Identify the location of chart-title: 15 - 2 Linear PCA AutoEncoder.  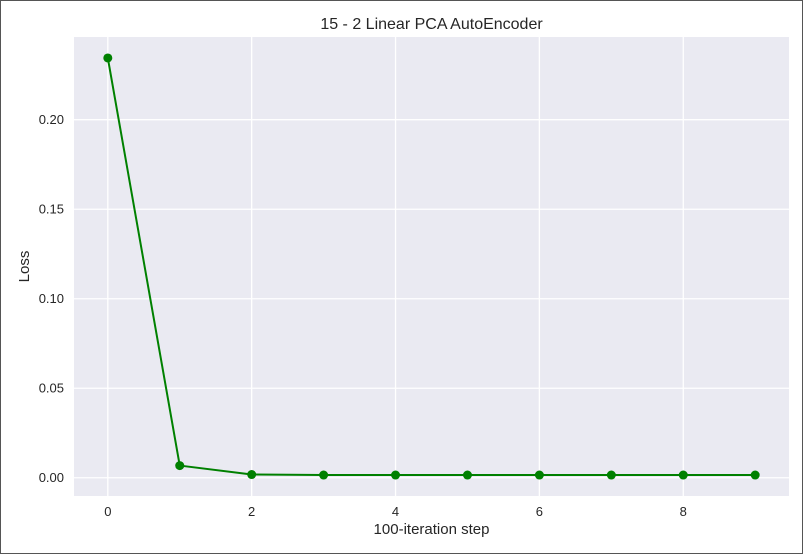
(431, 24).